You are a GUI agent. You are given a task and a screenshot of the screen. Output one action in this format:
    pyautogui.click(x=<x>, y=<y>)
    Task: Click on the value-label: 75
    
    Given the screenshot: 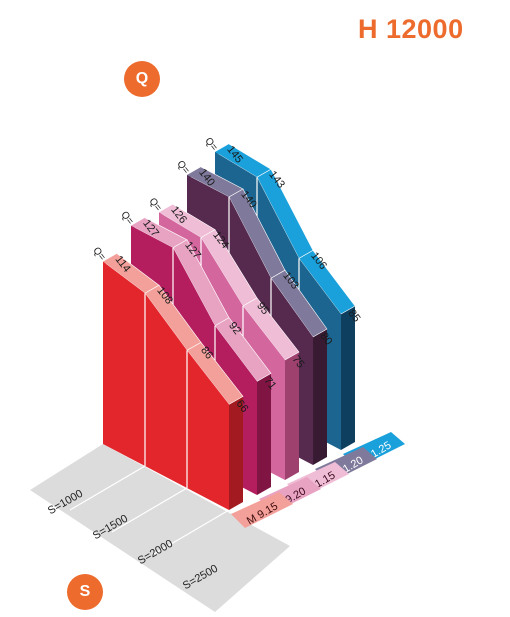 What is the action you would take?
    pyautogui.click(x=298, y=361)
    